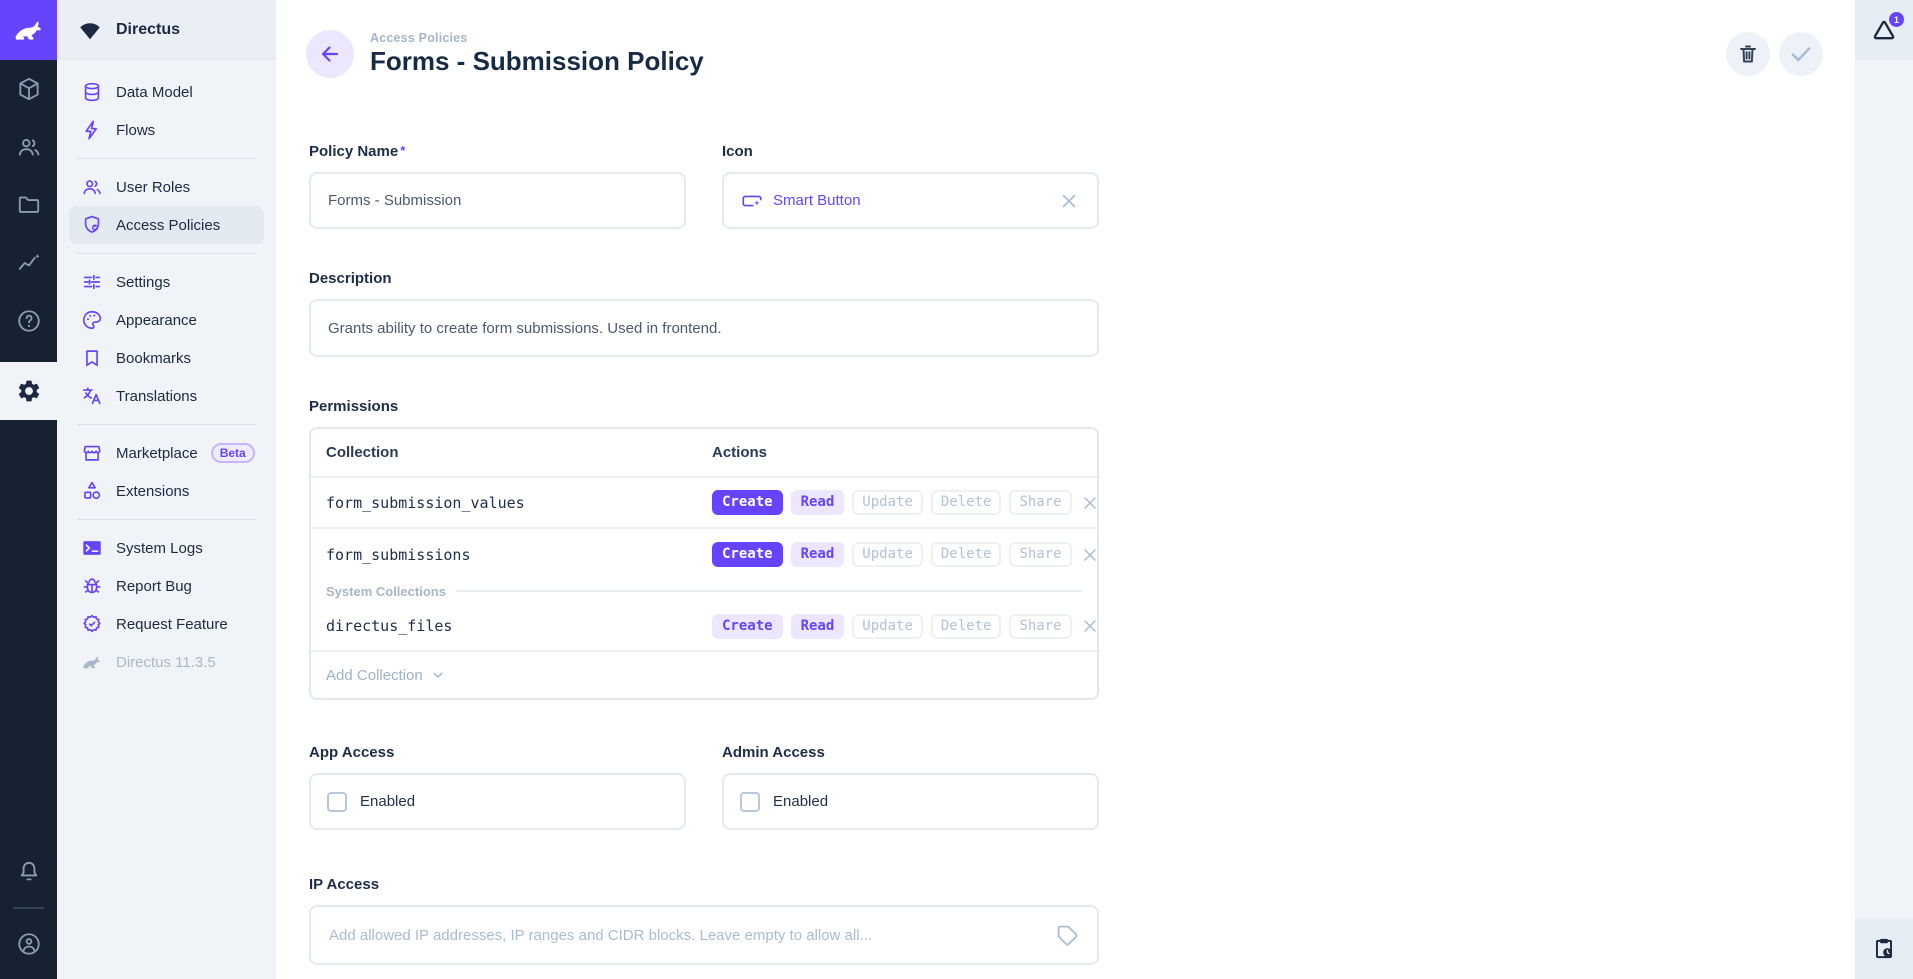  Describe the element at coordinates (28, 321) in the screenshot. I see `module-help-button` at that location.